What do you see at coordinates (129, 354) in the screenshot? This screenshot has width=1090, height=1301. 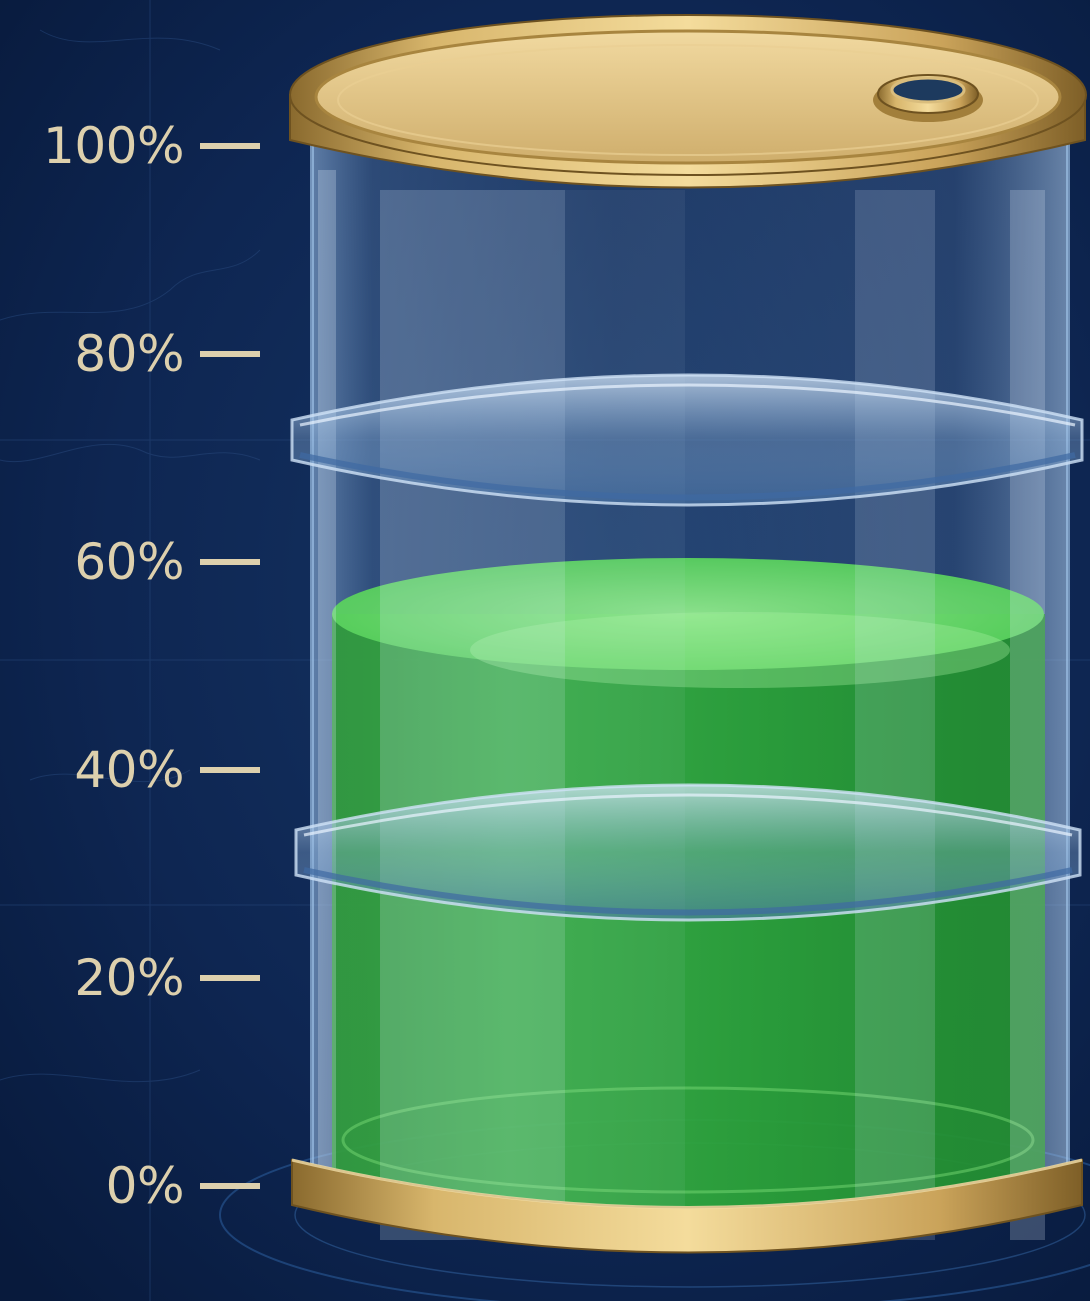 I see `tick-label-80: 80%` at bounding box center [129, 354].